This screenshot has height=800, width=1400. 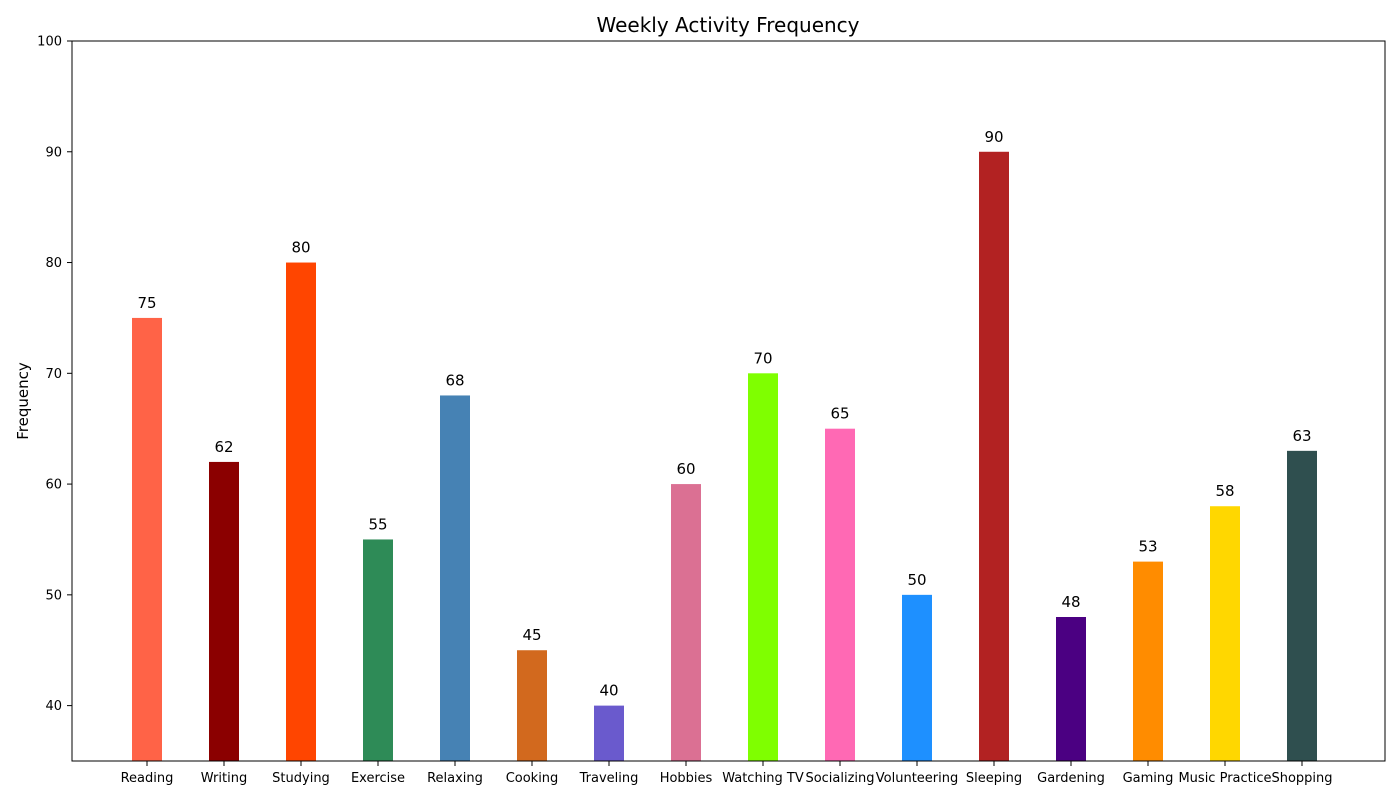 What do you see at coordinates (916, 580) in the screenshot?
I see `bar-value-label: 50` at bounding box center [916, 580].